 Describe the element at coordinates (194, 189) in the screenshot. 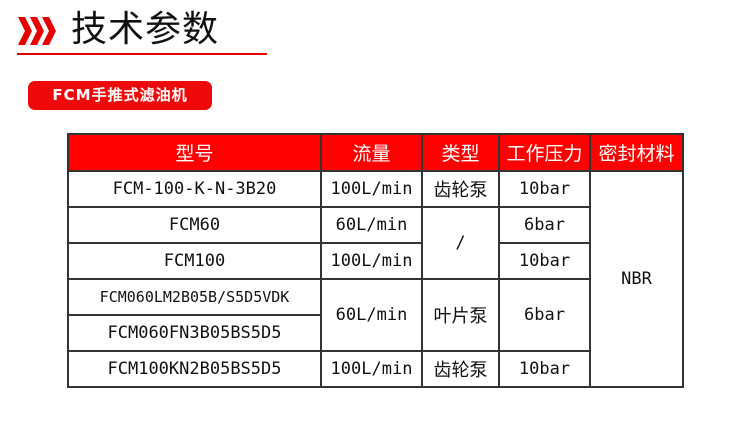

I see `cell-model: FCM-100-K-N-3B20` at that location.